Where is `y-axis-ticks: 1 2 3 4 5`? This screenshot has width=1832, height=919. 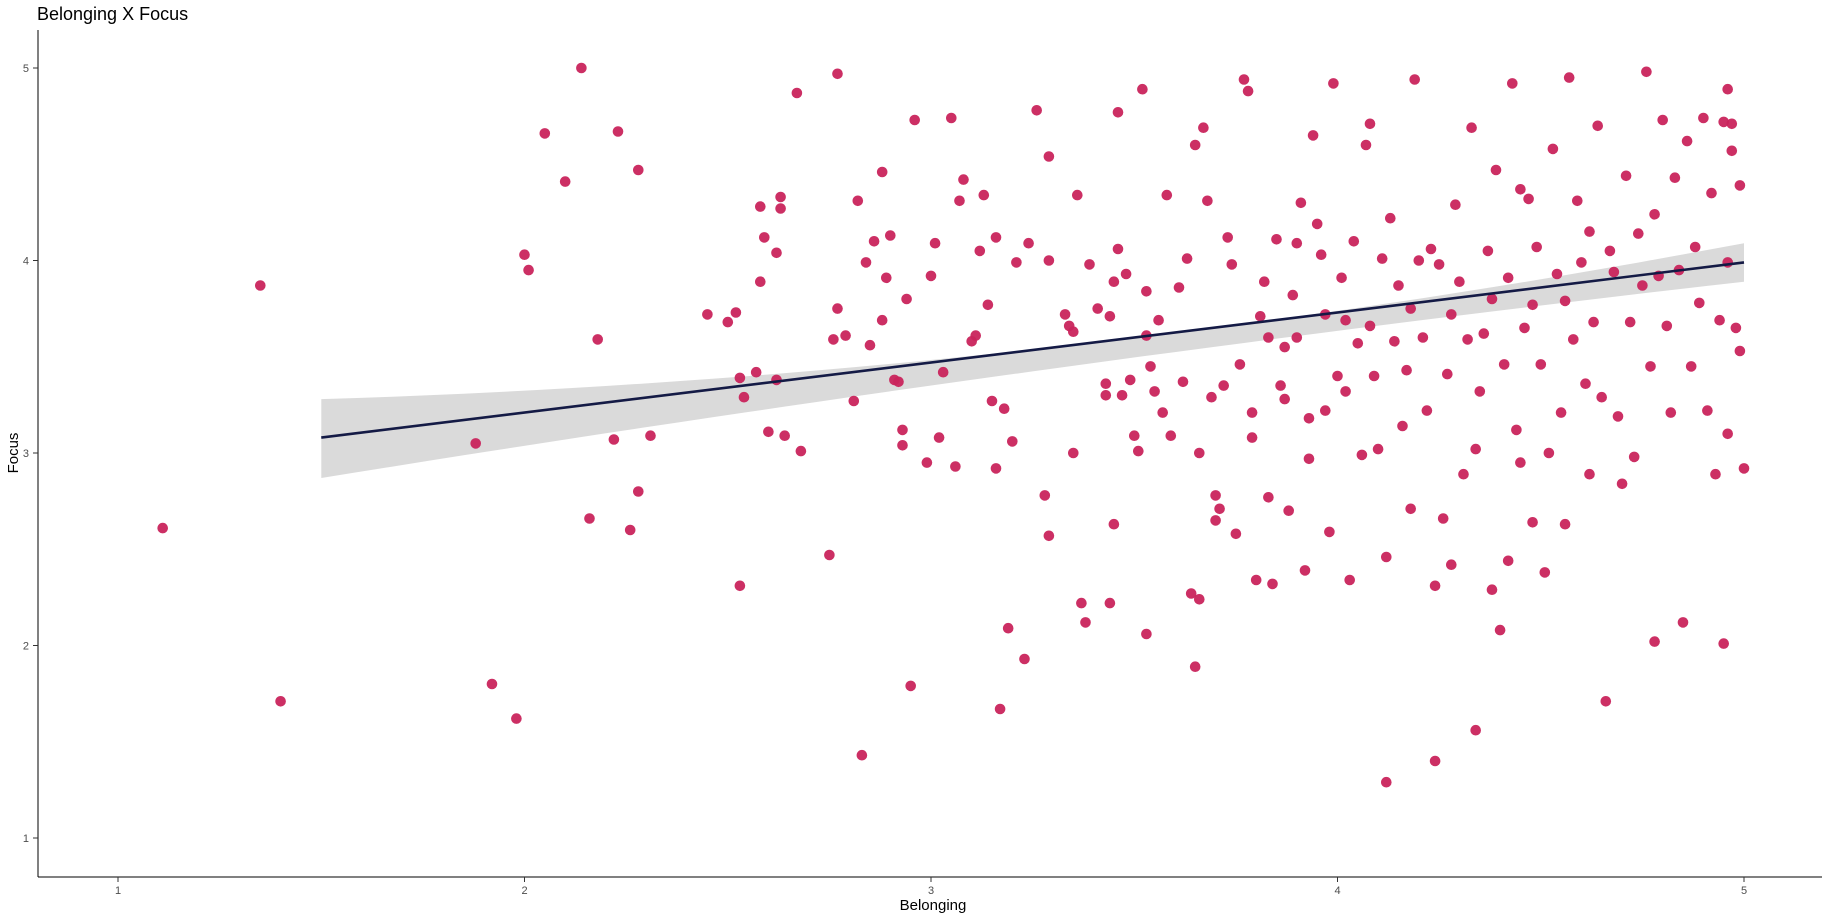 y-axis-ticks: 1 2 3 4 5 is located at coordinates (30, 454).